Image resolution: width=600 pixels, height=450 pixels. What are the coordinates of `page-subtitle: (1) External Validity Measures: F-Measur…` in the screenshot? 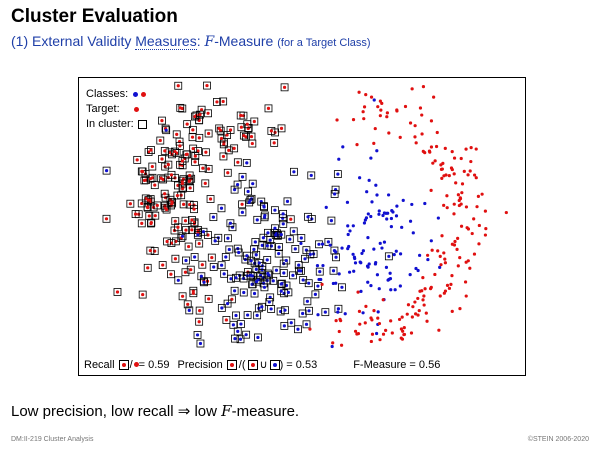 It's located at (191, 41).